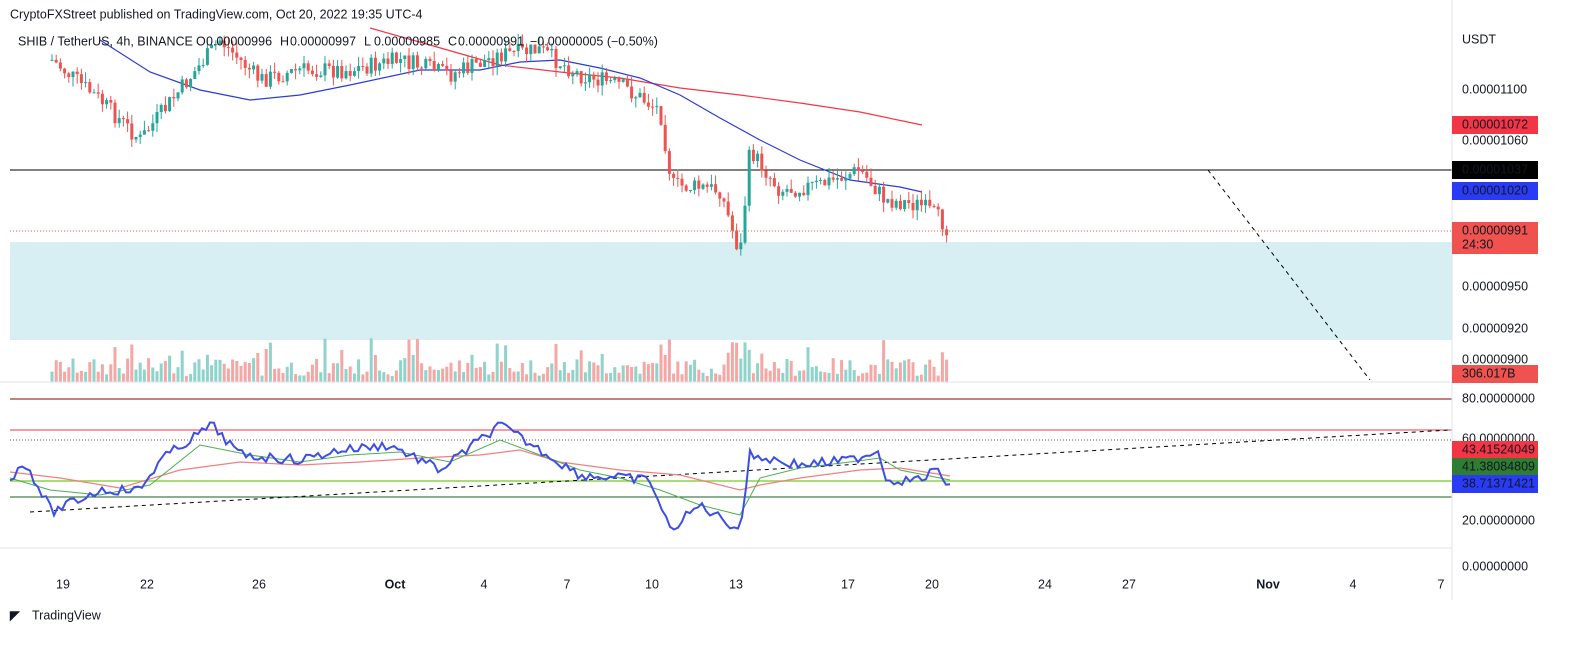 This screenshot has height=648, width=1594. What do you see at coordinates (1495, 450) in the screenshot?
I see `rsi-badge-bg` at bounding box center [1495, 450].